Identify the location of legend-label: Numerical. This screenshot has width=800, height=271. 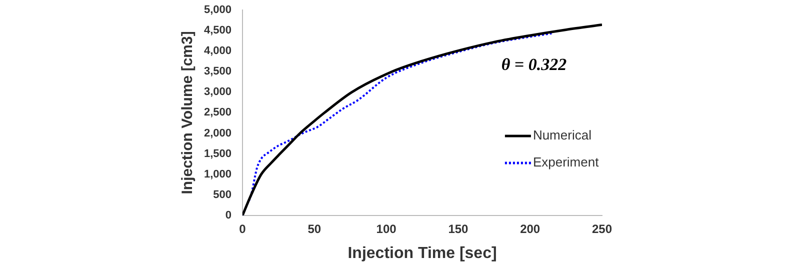
(562, 135).